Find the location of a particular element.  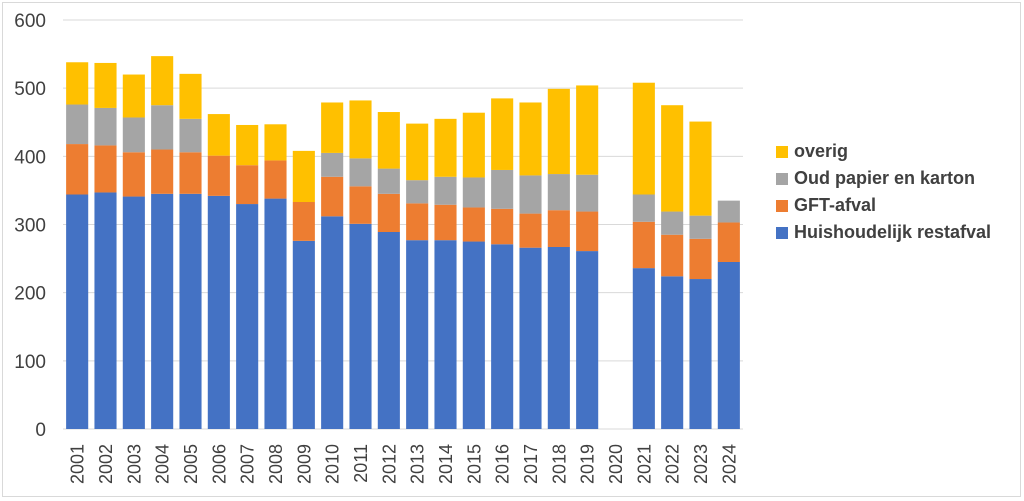

bar-segment-2012-gft-afval is located at coordinates (388, 212).